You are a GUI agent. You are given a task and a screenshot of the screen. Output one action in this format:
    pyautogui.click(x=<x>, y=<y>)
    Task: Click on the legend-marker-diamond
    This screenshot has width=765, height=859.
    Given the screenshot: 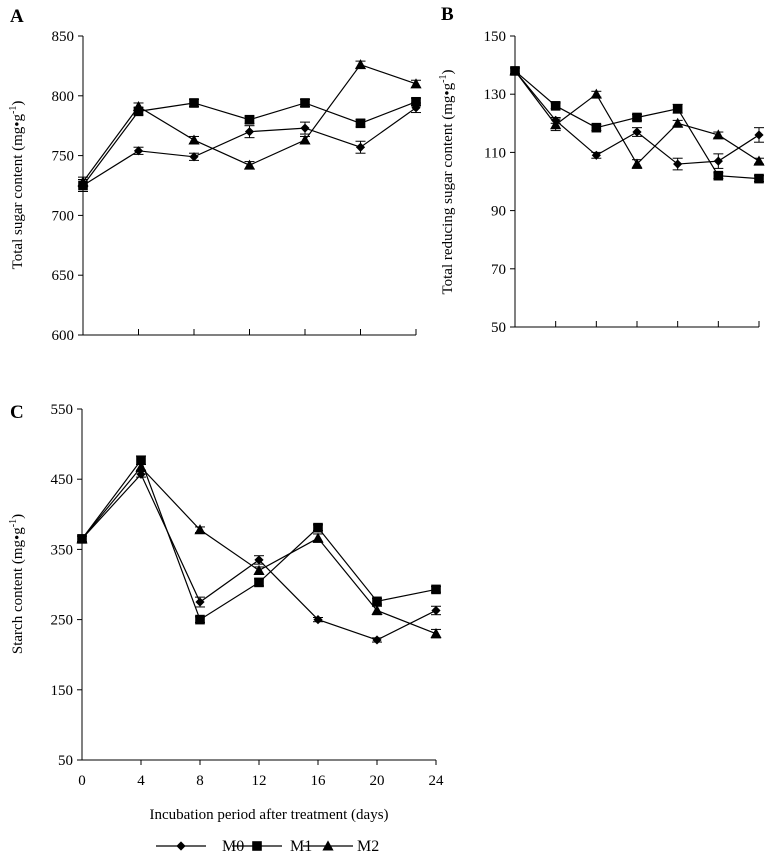 What is the action you would take?
    pyautogui.click(x=181, y=846)
    